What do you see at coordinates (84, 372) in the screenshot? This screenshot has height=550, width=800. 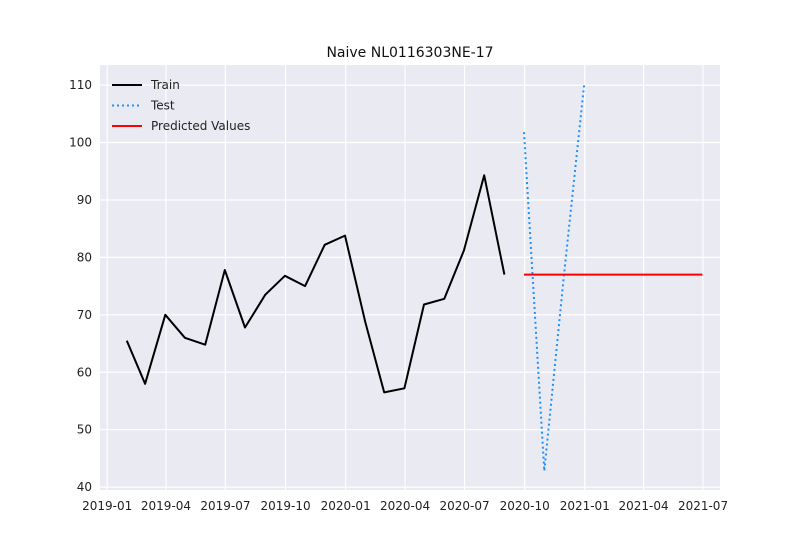 I see `y-tick-label: 60` at bounding box center [84, 372].